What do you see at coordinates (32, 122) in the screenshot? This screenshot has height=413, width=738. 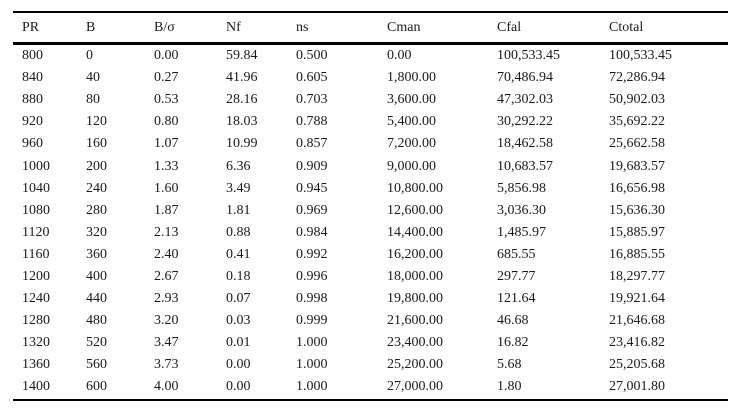 I see `table-cell: 920` at bounding box center [32, 122].